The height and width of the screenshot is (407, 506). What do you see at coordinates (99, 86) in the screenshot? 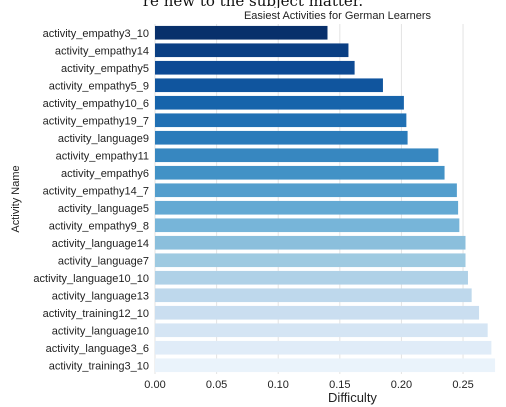
I see `y-tick-label: activity_empathy5_9` at bounding box center [99, 86].